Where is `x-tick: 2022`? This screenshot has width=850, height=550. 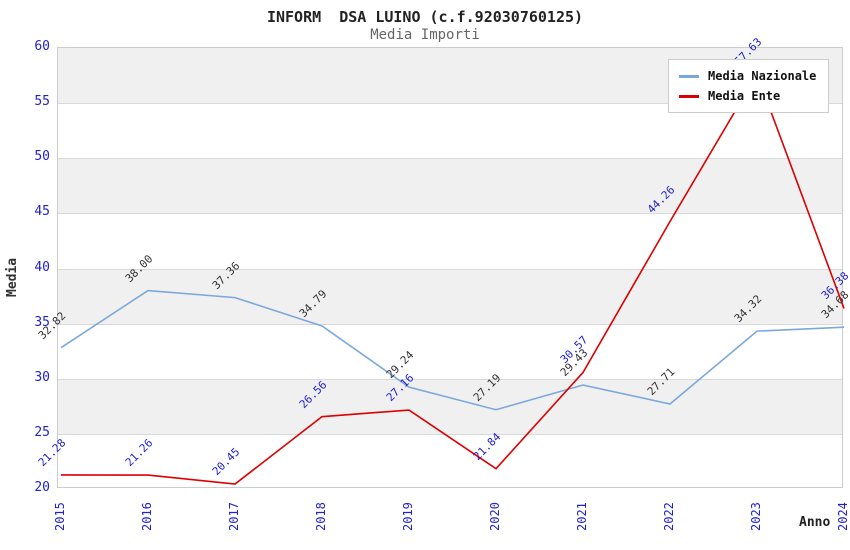
x-tick: 2022 is located at coordinates (669, 516).